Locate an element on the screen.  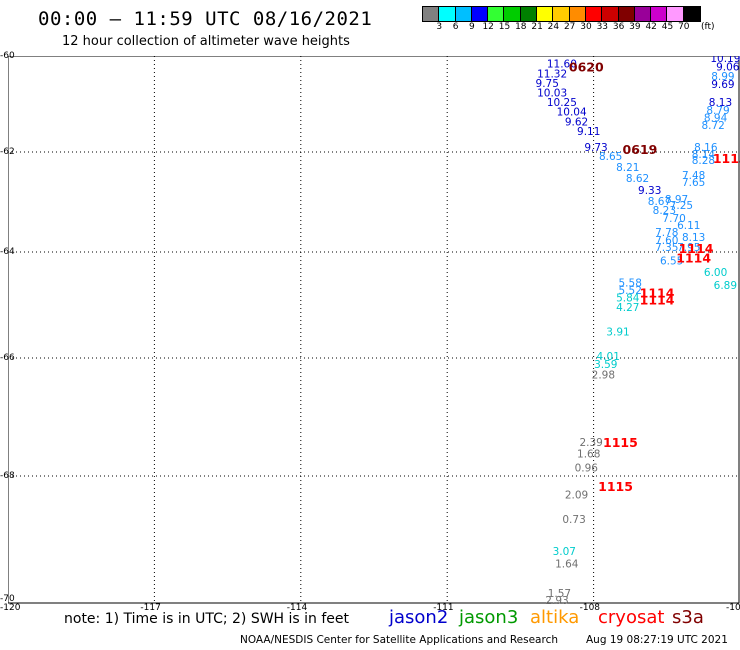
longitude-label: -111 is located at coordinates (443, 608).